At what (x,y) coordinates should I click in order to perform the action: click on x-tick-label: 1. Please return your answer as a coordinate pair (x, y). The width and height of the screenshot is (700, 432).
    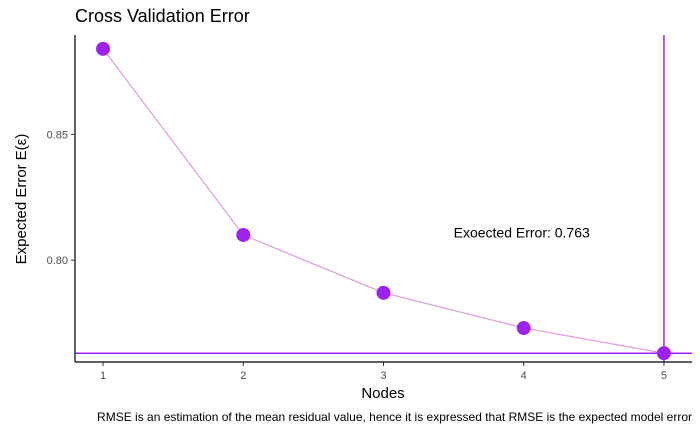
    Looking at the image, I should click on (103, 376).